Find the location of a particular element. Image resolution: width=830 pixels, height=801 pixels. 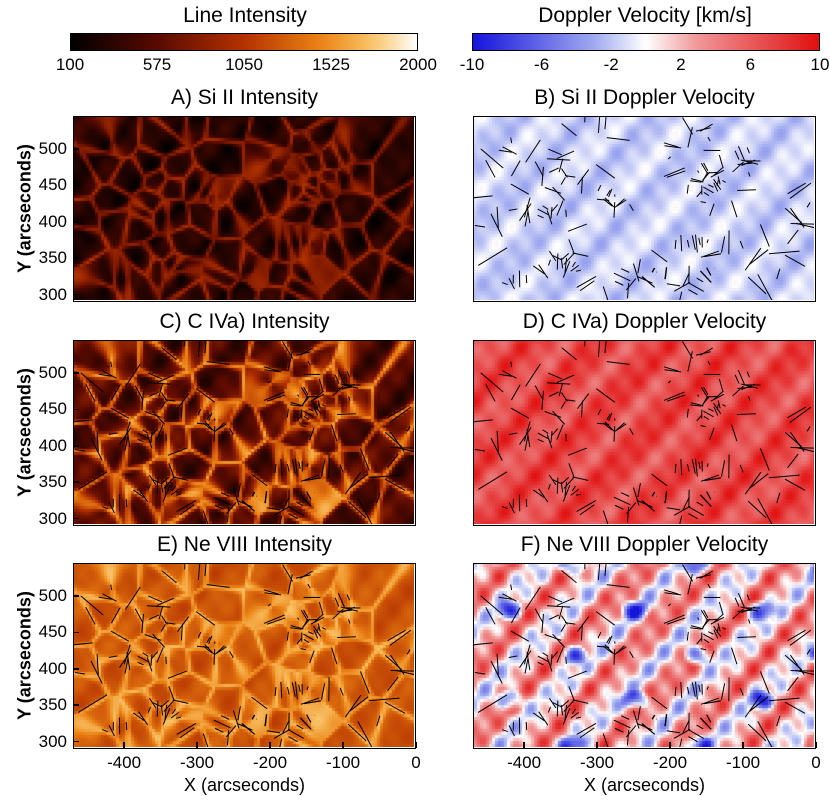

x-tick-label: -200 is located at coordinates (670, 762).